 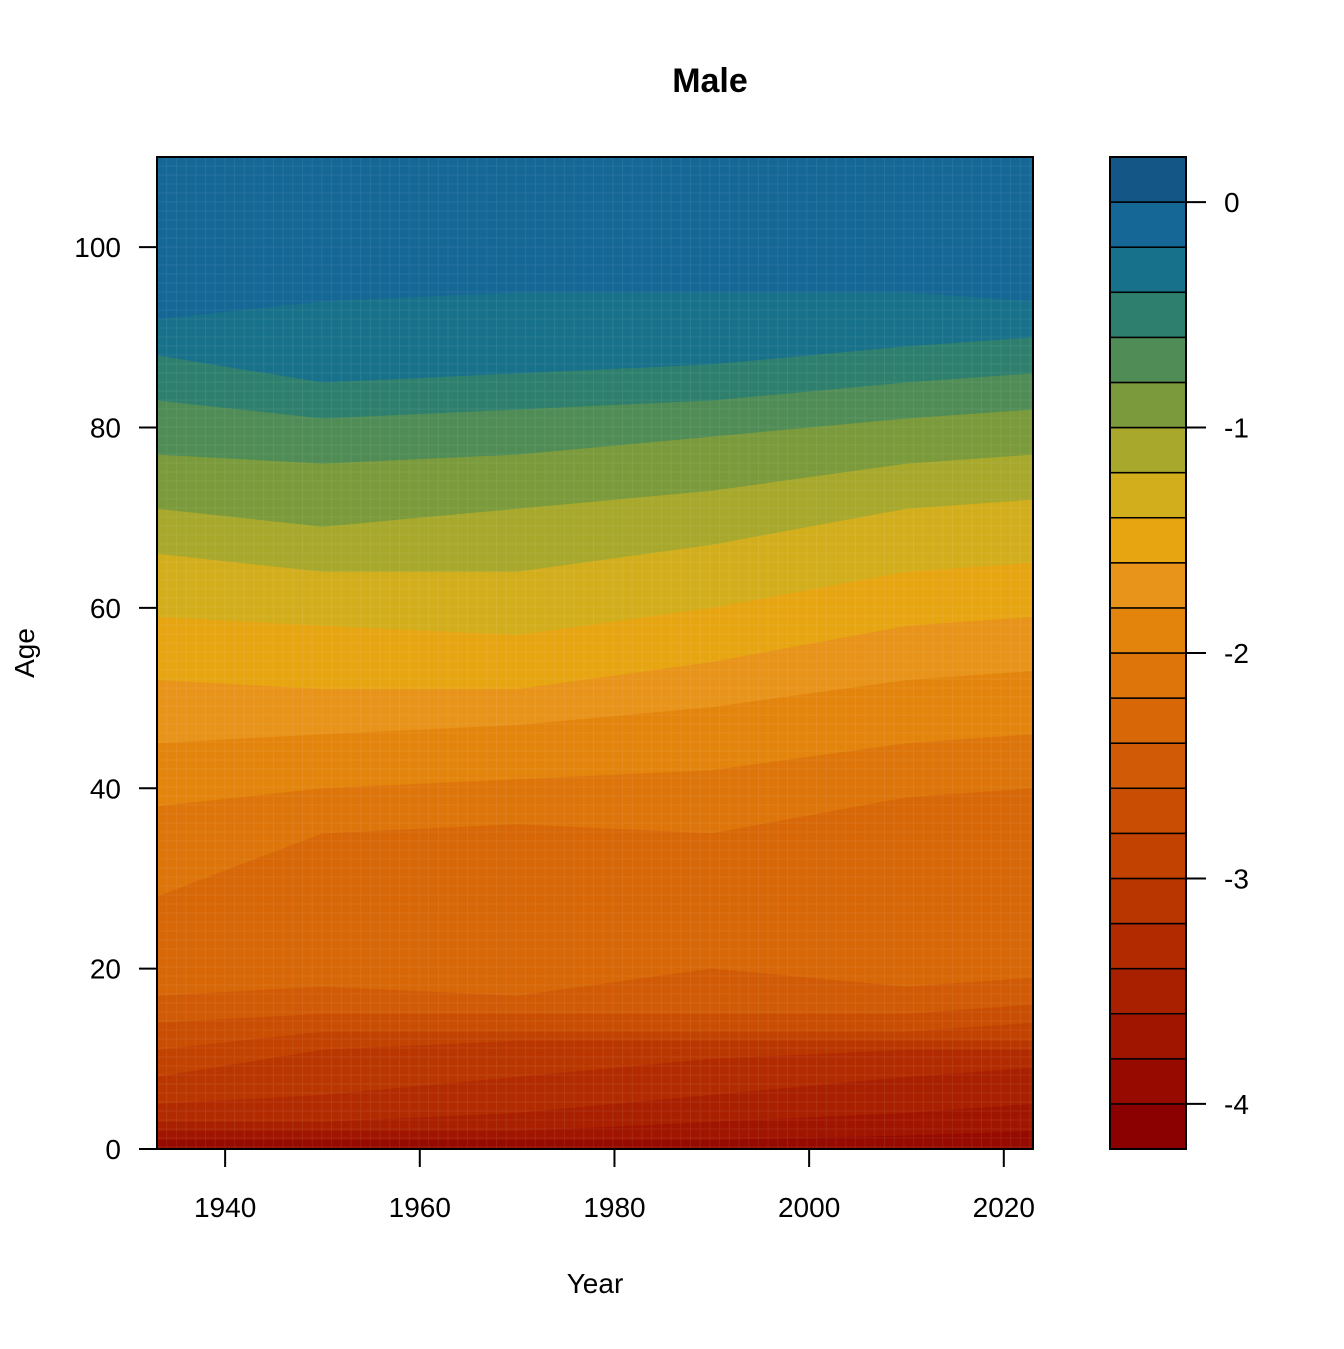 What do you see at coordinates (1004, 1207) in the screenshot?
I see `x-tick-label: 2020` at bounding box center [1004, 1207].